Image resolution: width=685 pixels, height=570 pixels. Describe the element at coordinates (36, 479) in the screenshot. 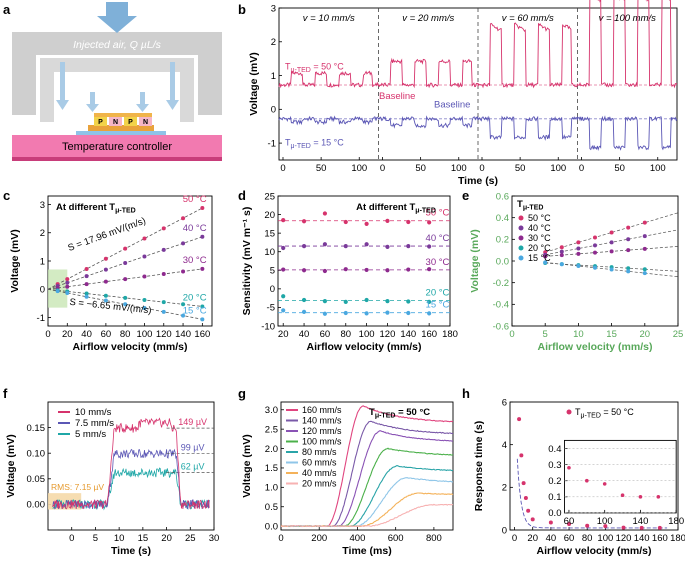

I see `y-tick-label: 0.05` at that location.